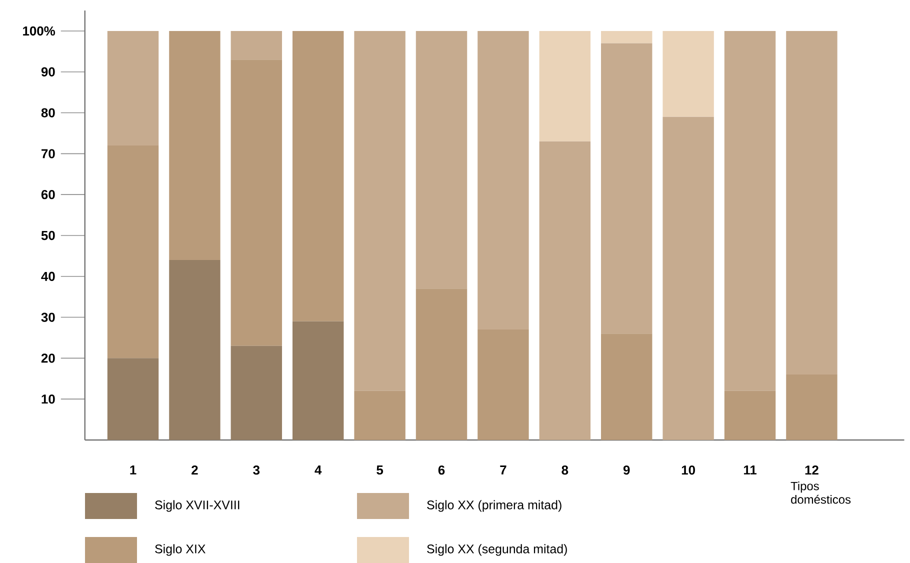  What do you see at coordinates (48, 153) in the screenshot?
I see `y-tick-label: 70` at bounding box center [48, 153].